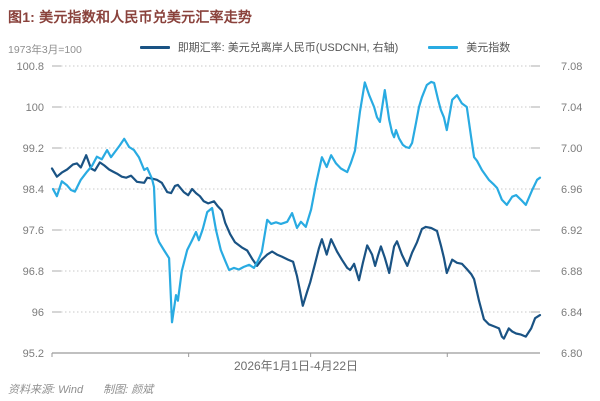  I want to click on svg-text: 98.4, so click(33, 190).